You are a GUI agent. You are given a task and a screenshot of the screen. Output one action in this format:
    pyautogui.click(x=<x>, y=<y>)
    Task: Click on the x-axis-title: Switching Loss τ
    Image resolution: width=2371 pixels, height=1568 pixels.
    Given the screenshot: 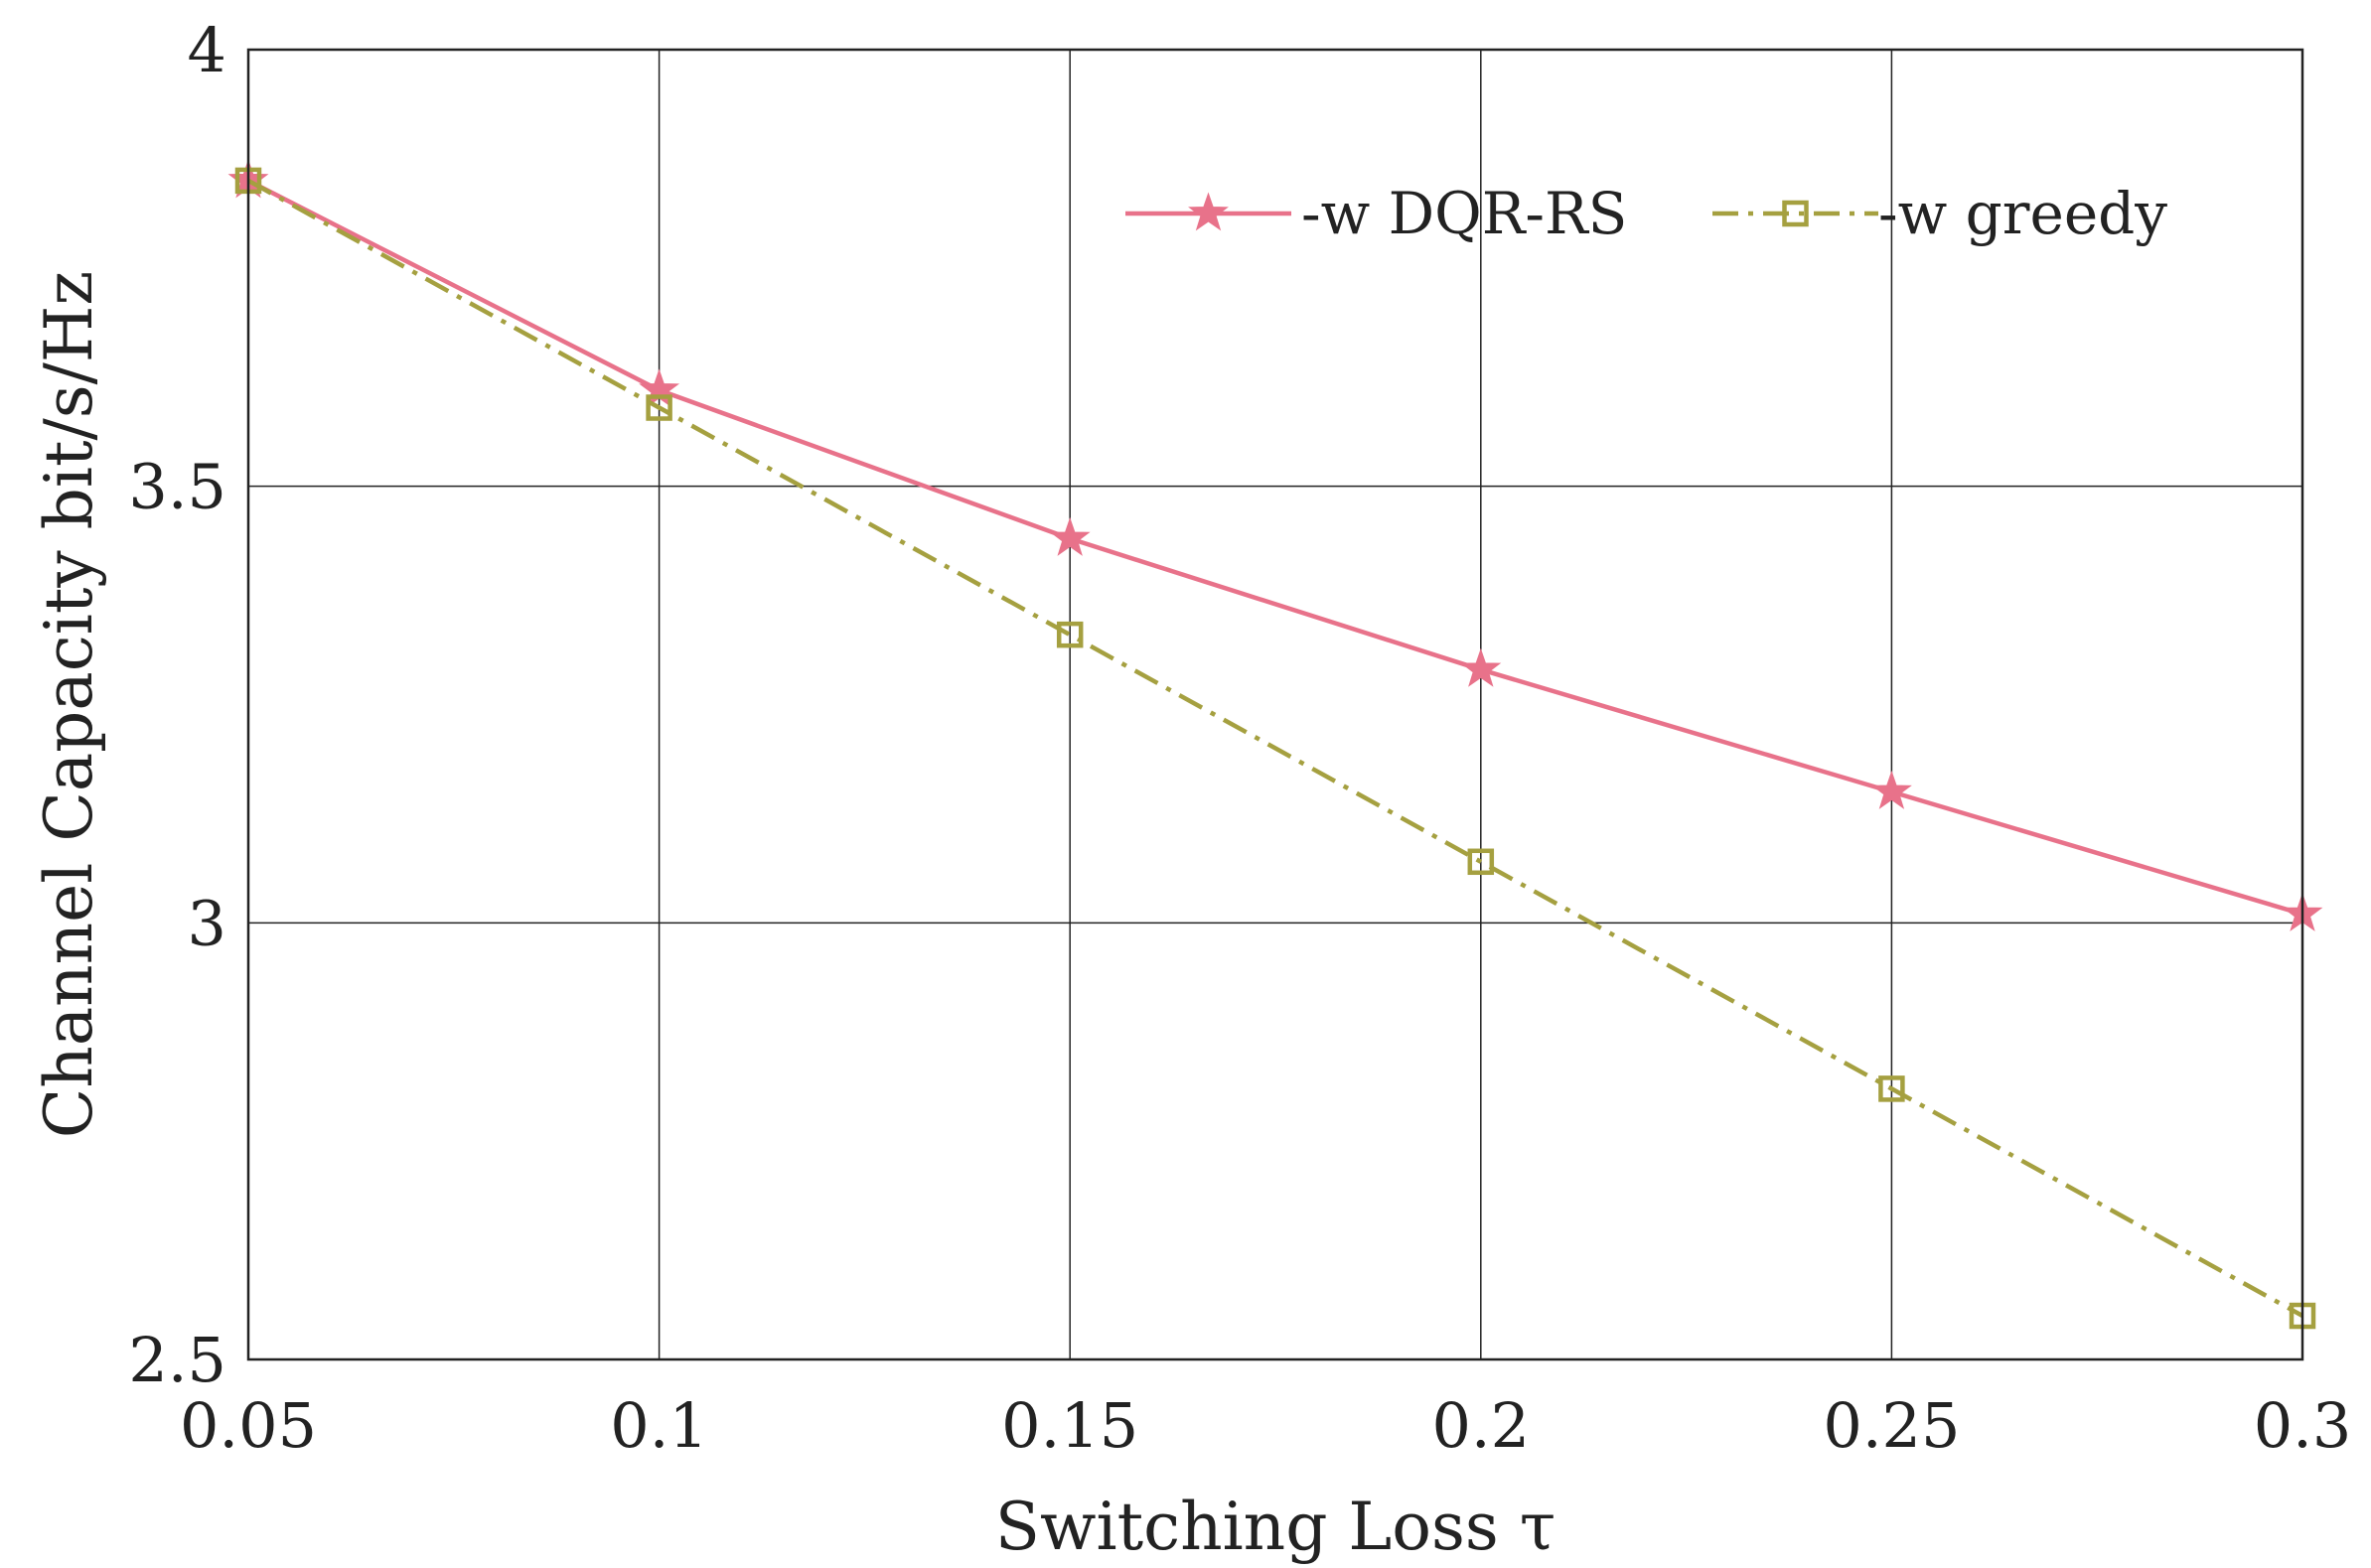 What is the action you would take?
    pyautogui.click(x=1275, y=1527)
    